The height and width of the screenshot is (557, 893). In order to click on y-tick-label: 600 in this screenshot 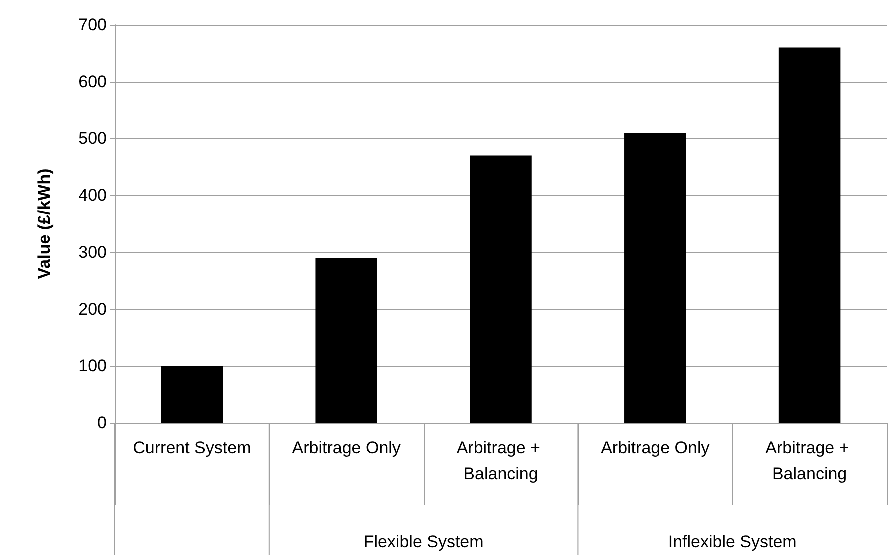, I will do `click(92, 82)`.